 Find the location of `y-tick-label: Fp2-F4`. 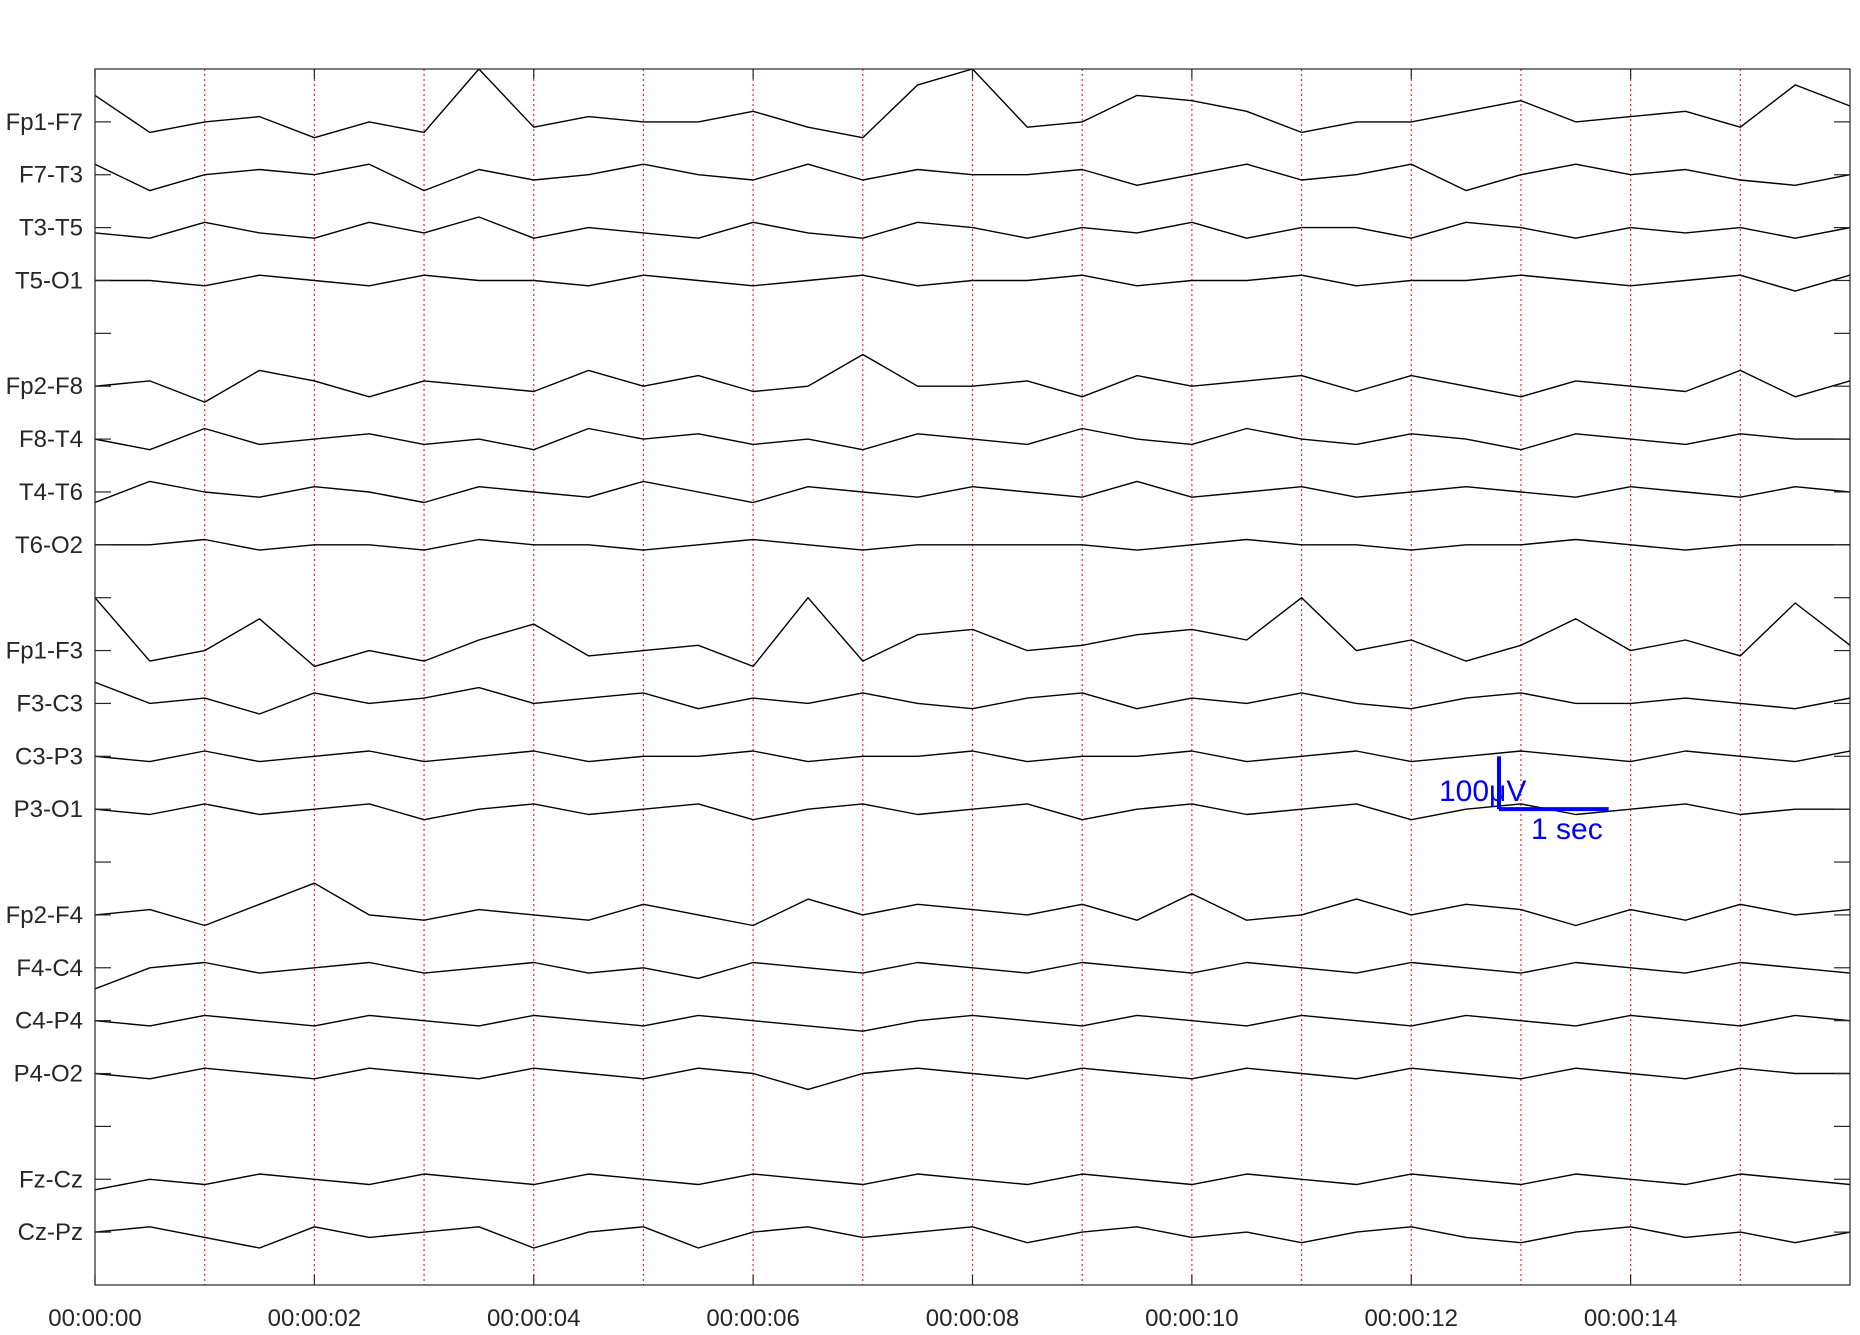

y-tick-label: Fp2-F4 is located at coordinates (44, 915).